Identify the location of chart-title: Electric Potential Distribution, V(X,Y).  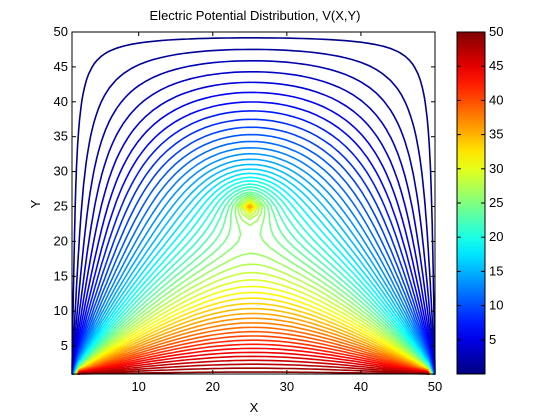
(255, 15).